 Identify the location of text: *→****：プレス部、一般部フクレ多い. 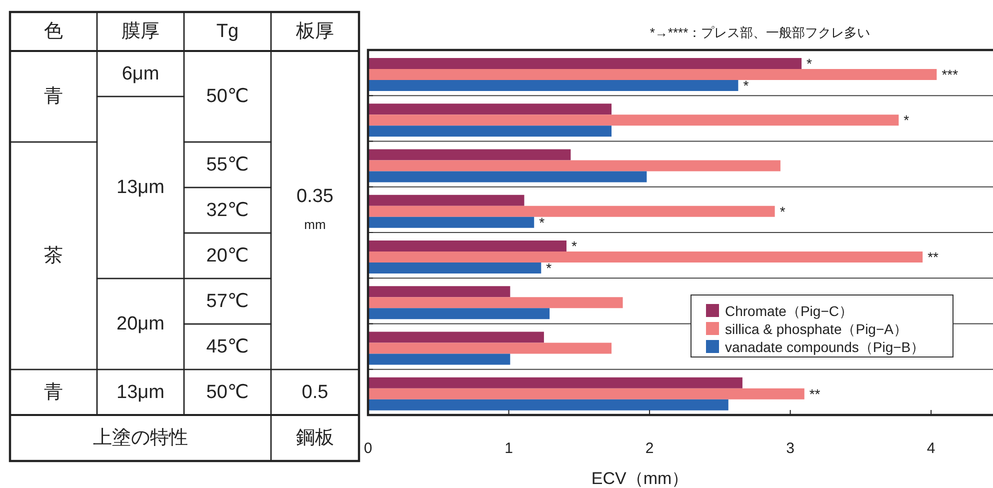
(760, 32).